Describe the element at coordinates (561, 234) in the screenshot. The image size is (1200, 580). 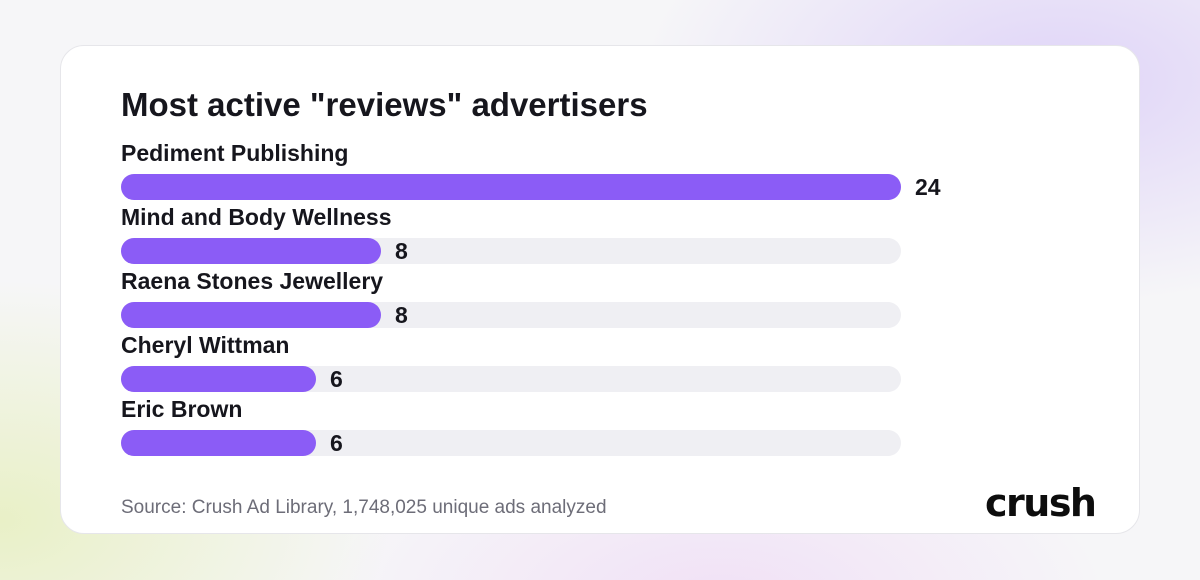
I see `bar-row: Mind and Body Wellness 8` at that location.